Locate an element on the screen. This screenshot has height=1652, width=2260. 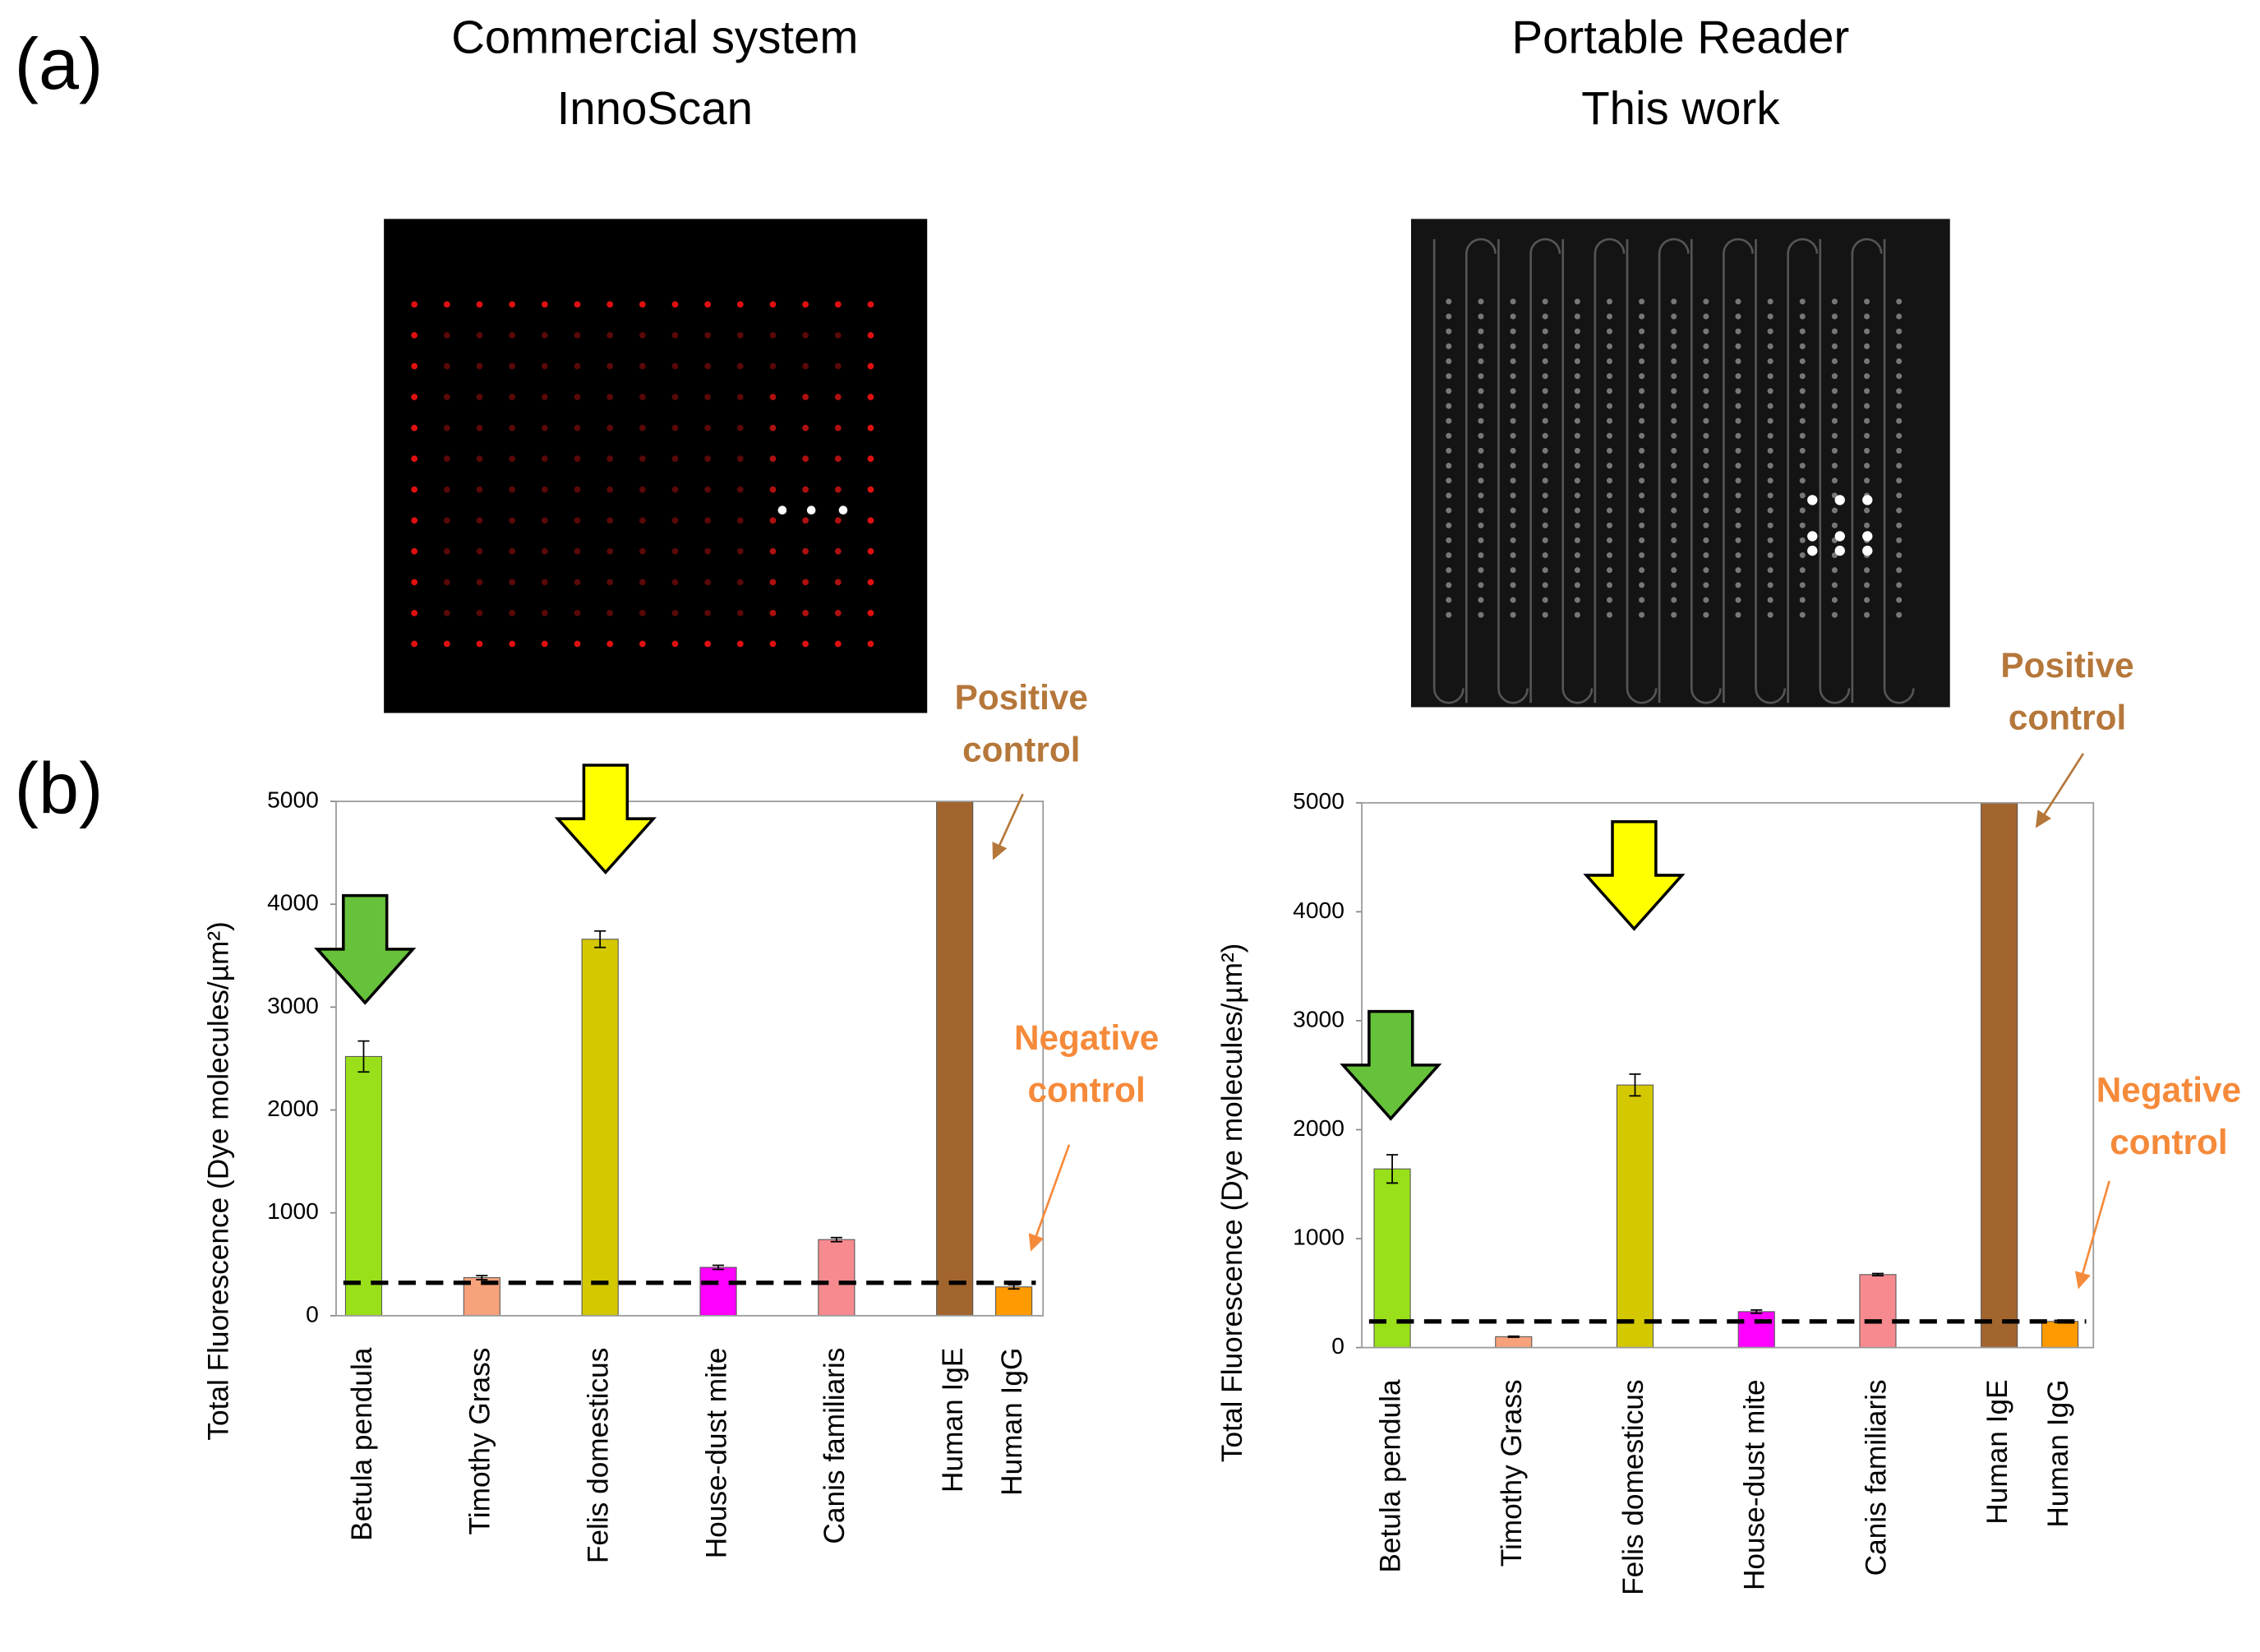
annotation: control is located at coordinates (1086, 1090).